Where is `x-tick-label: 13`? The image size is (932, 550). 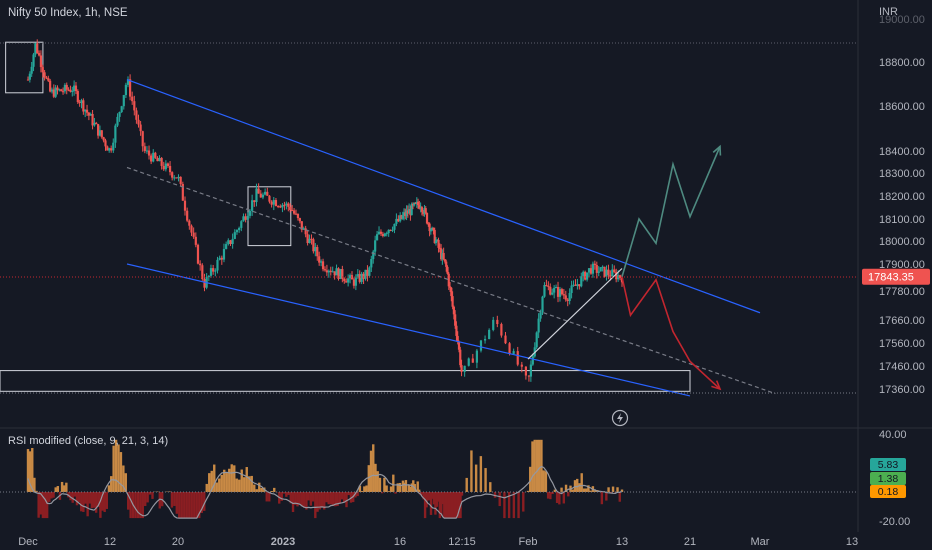
x-tick-label: 13 is located at coordinates (622, 542).